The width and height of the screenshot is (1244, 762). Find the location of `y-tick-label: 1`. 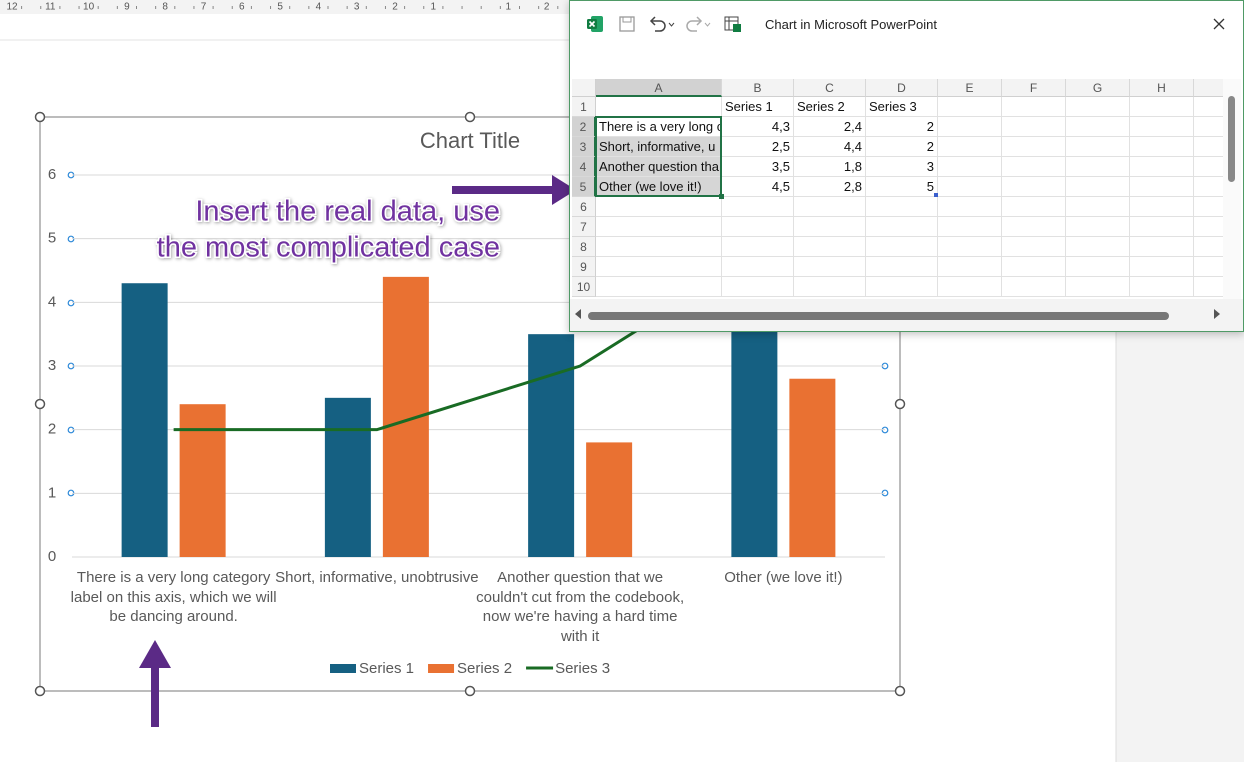

y-tick-label: 1 is located at coordinates (52, 492).